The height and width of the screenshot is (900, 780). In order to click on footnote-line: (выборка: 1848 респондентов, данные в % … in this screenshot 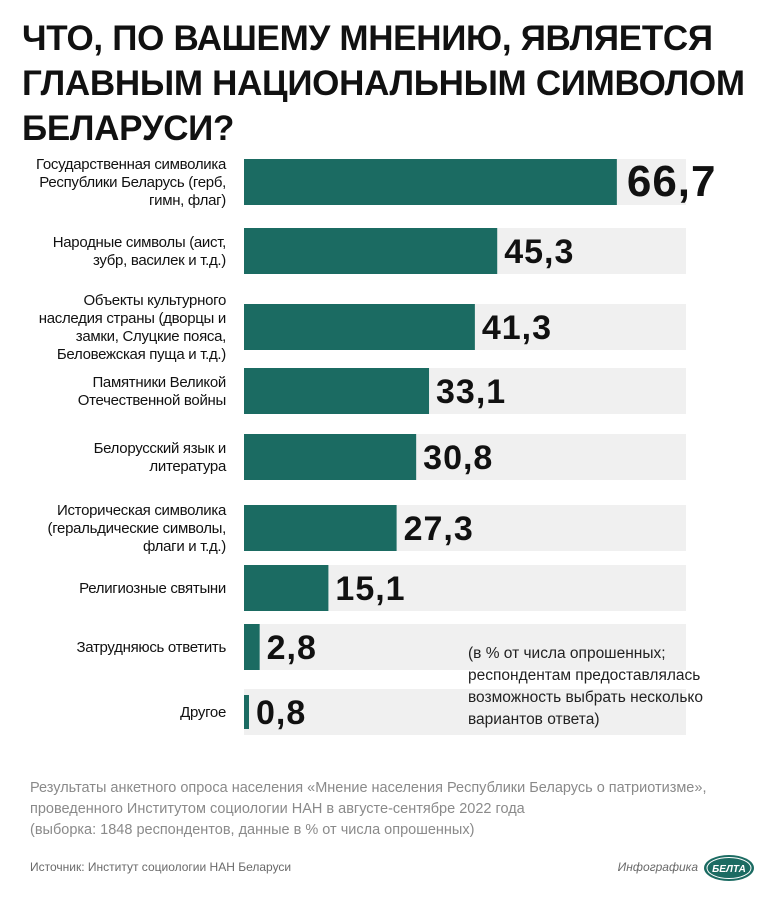, I will do `click(252, 830)`.